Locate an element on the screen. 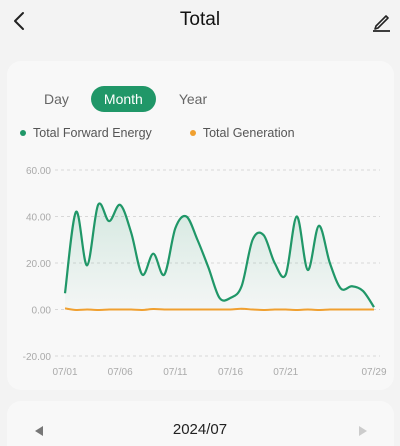 The image size is (400, 446). triangle-left-icon is located at coordinates (39, 431).